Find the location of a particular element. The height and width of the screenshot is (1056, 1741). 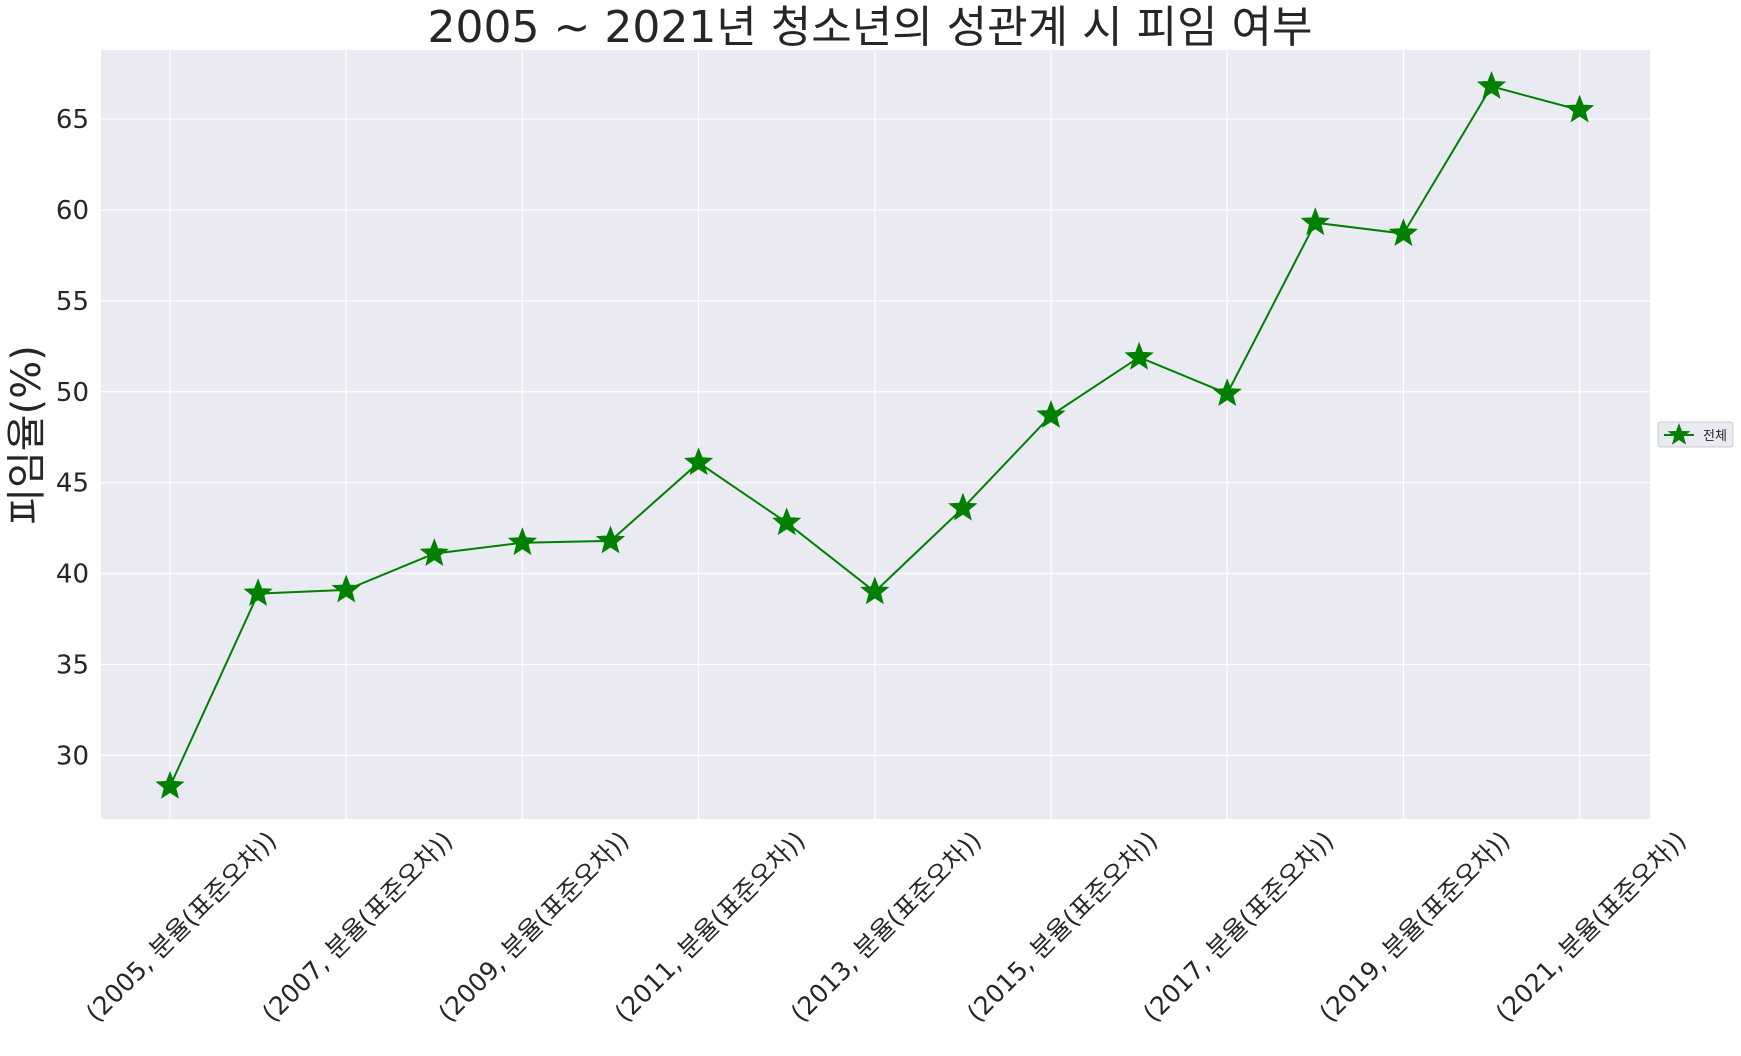

y-tick-label: 55 is located at coordinates (72, 302).